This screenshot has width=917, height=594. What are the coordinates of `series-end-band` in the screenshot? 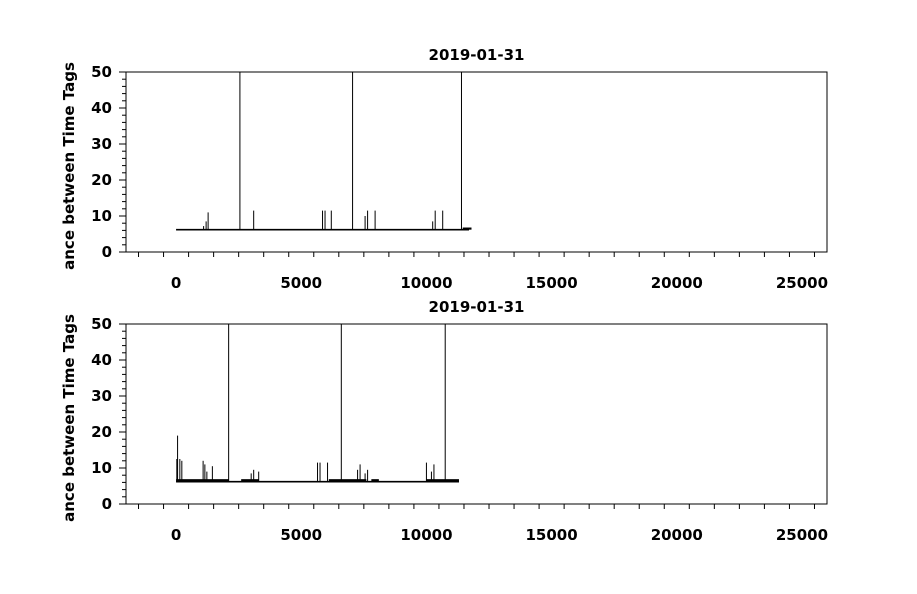 It's located at (467, 228).